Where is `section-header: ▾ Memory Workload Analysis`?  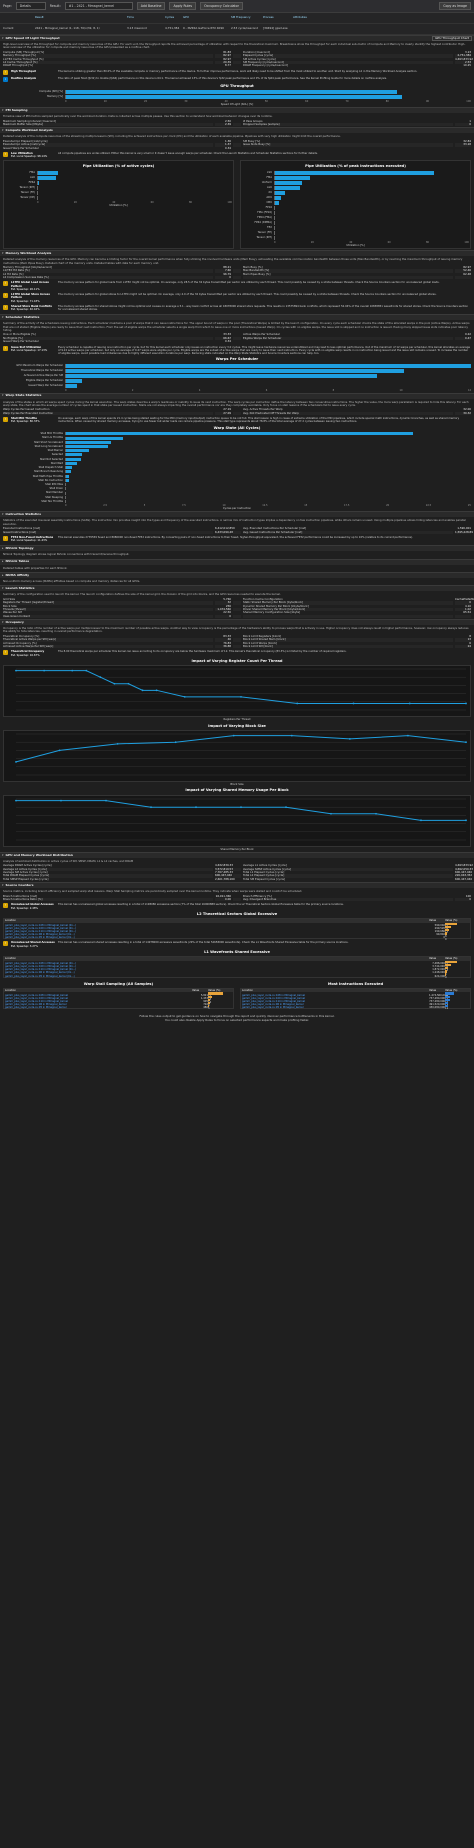
section-header: ▾ Memory Workload Analysis is located at coordinates (237, 253).